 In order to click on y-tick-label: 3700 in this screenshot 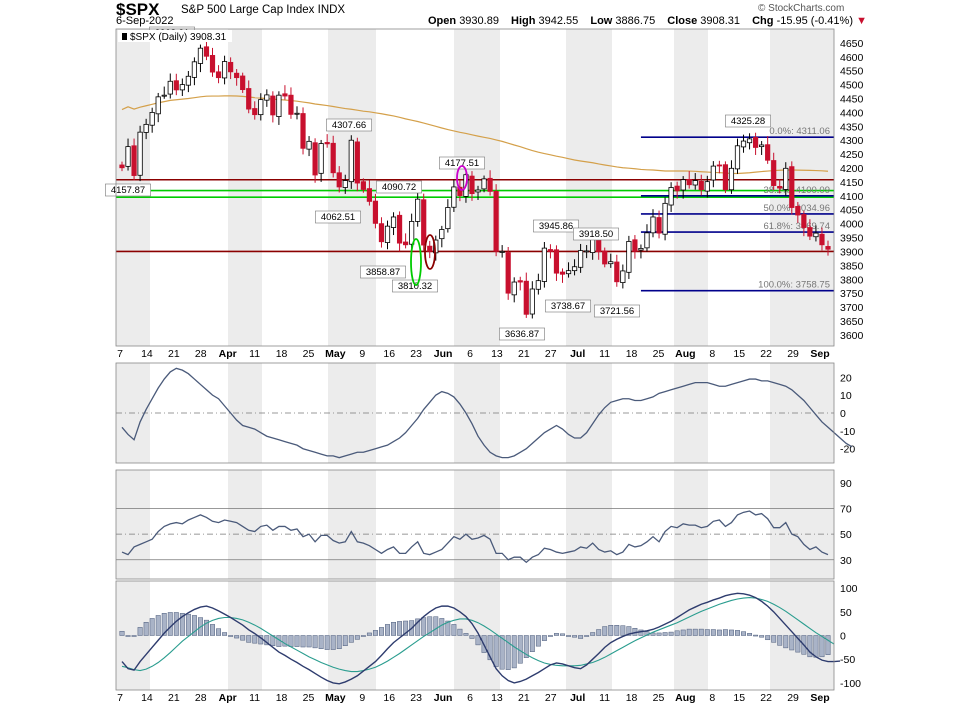, I will do `click(852, 308)`.